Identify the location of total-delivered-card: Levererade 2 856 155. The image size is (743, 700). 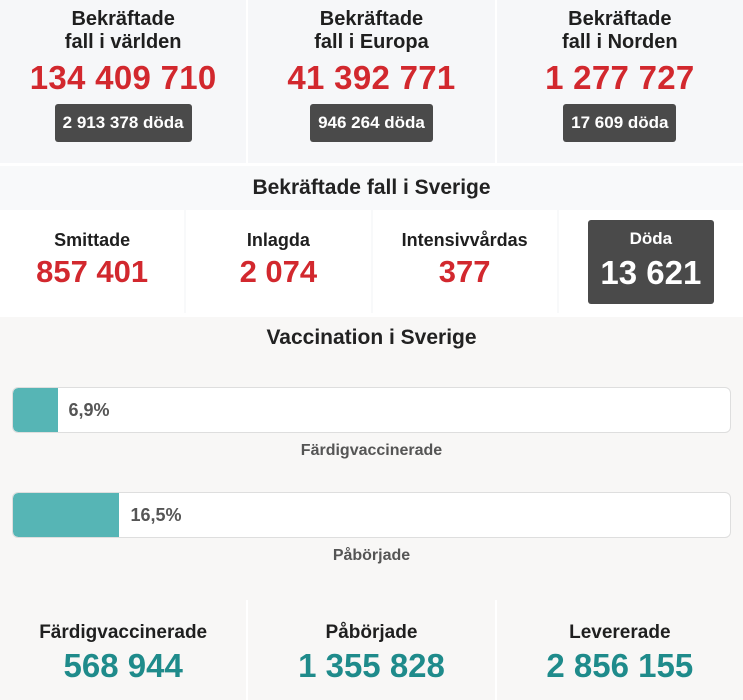
(619, 650).